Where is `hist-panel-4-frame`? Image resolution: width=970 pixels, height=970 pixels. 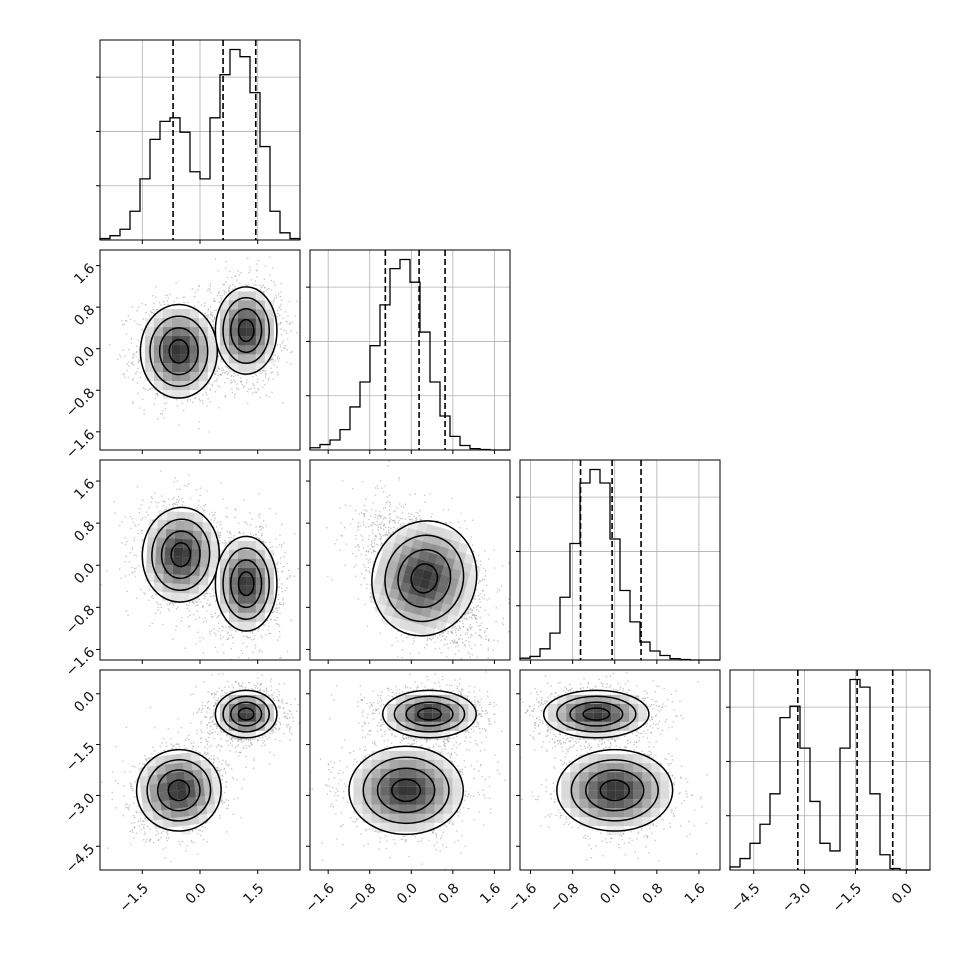 hist-panel-4-frame is located at coordinates (830, 770).